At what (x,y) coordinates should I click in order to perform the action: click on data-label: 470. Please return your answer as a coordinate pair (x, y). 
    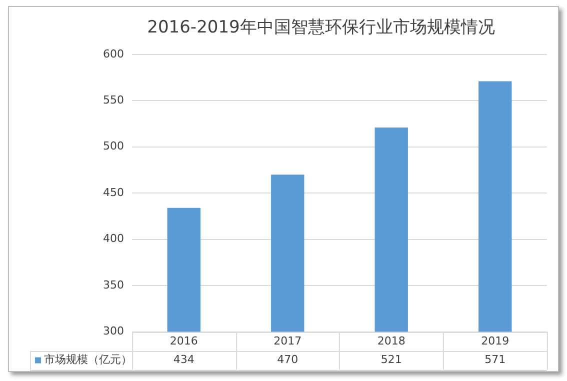
    Looking at the image, I should click on (287, 359).